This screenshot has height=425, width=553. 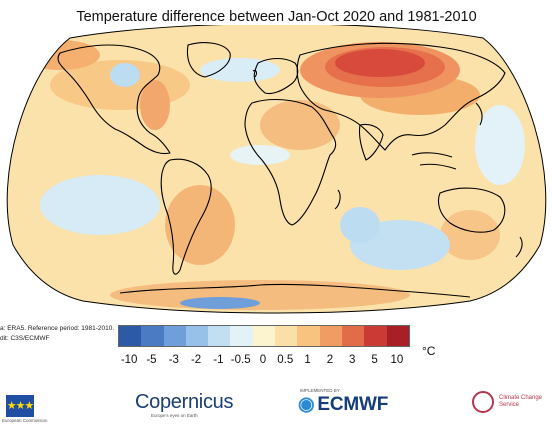 I want to click on ecmwf-name: ECMWF, so click(x=353, y=404).